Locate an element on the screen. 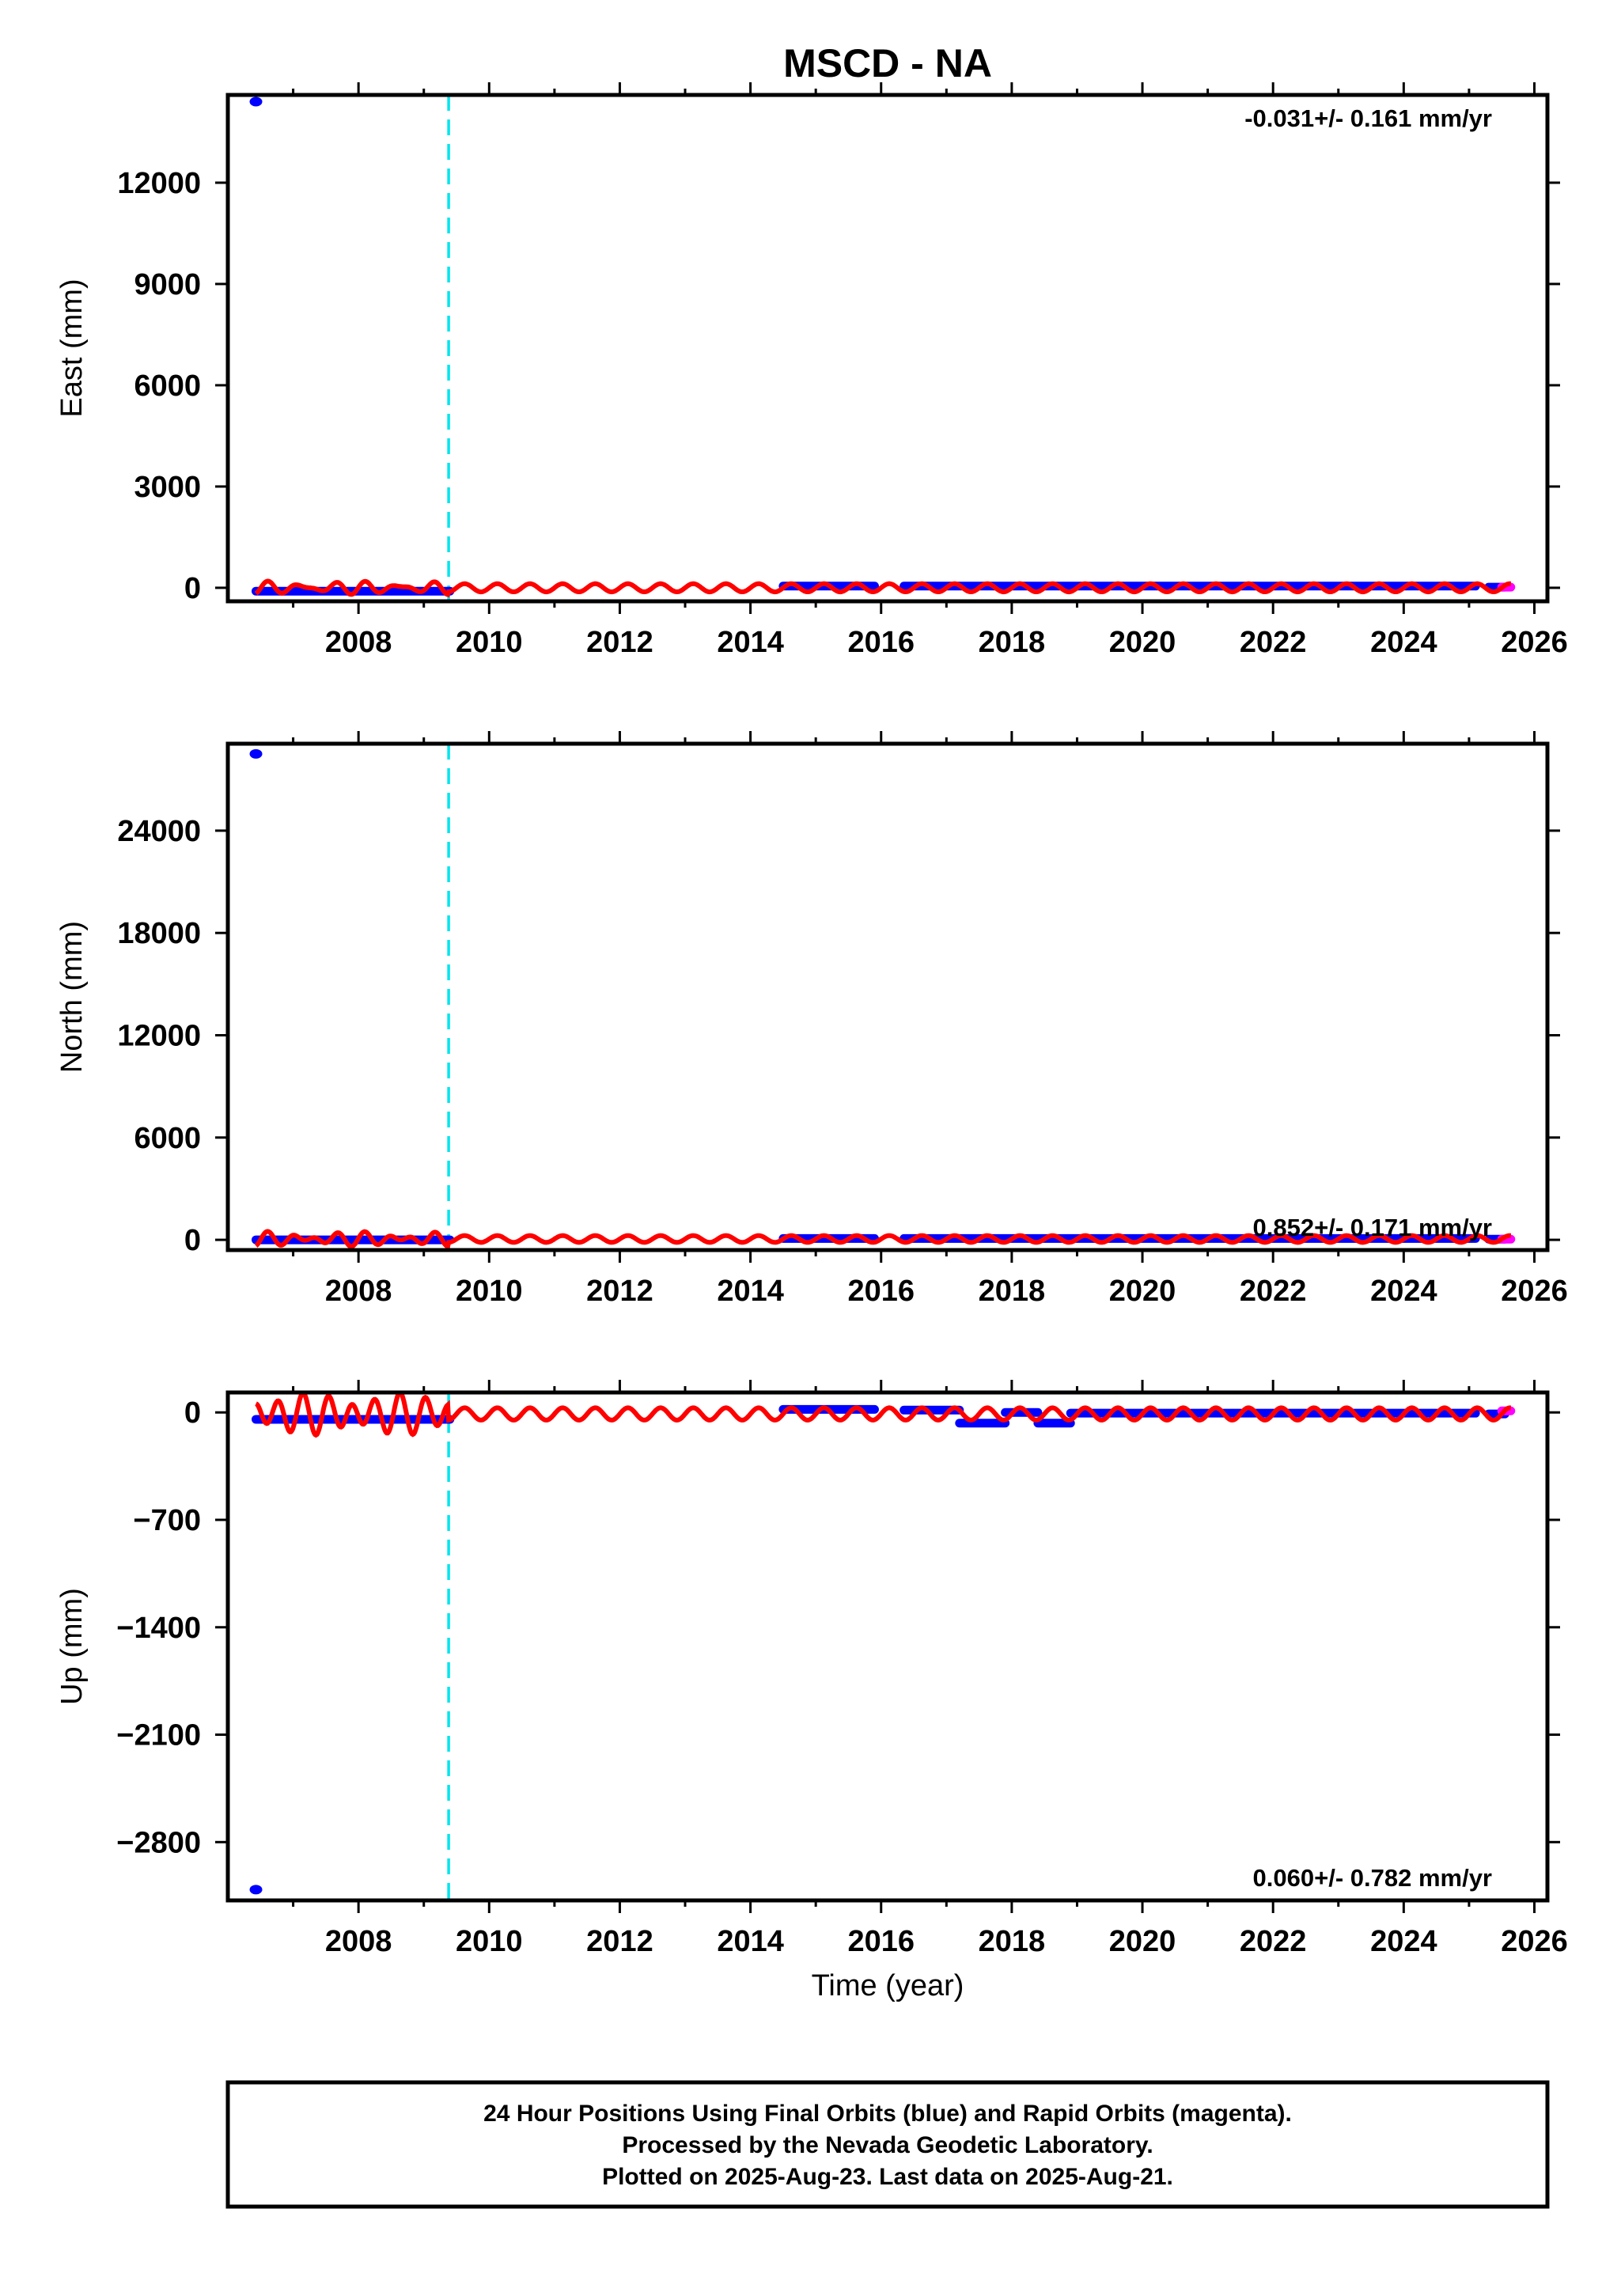  x-axis-label: Time (year) is located at coordinates (888, 1986).